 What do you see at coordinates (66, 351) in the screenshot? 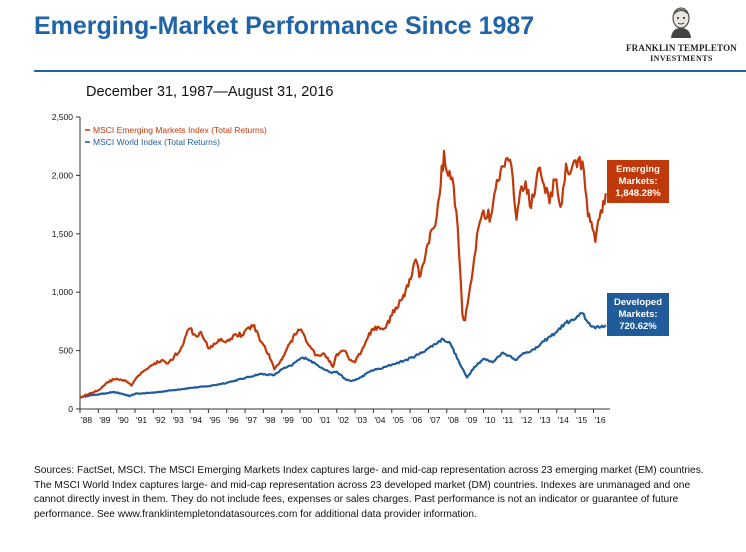
I see `y-tick-label: 500` at bounding box center [66, 351].